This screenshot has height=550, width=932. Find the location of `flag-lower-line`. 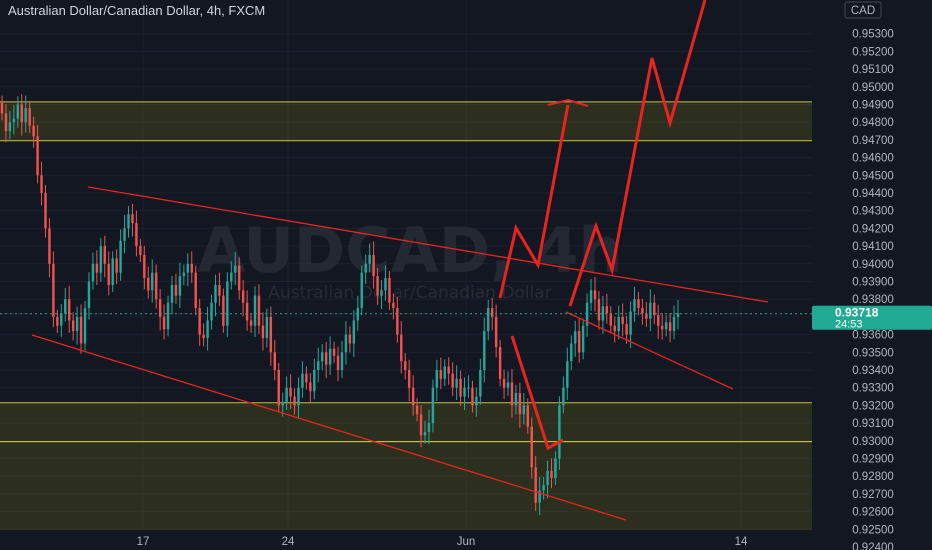

flag-lower-line is located at coordinates (649, 350).